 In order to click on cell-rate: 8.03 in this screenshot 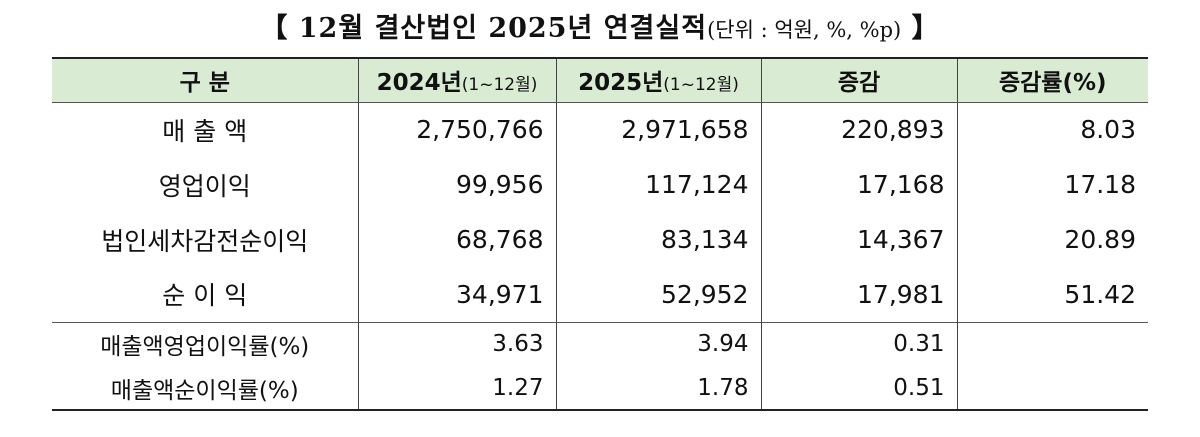, I will do `click(1052, 129)`.